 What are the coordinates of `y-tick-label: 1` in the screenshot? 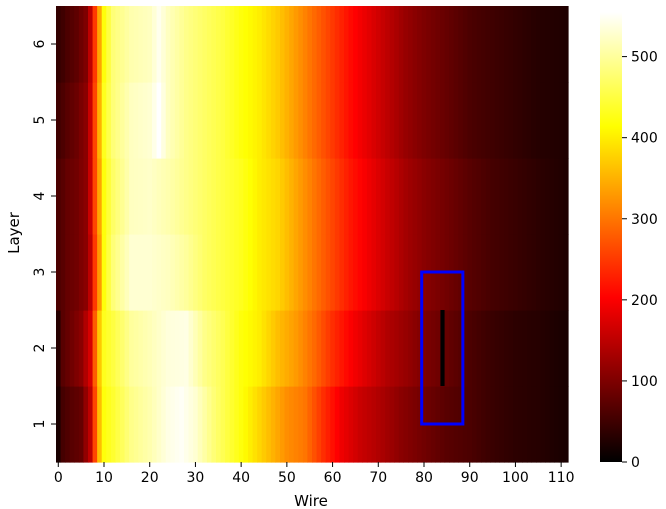 It's located at (40, 424).